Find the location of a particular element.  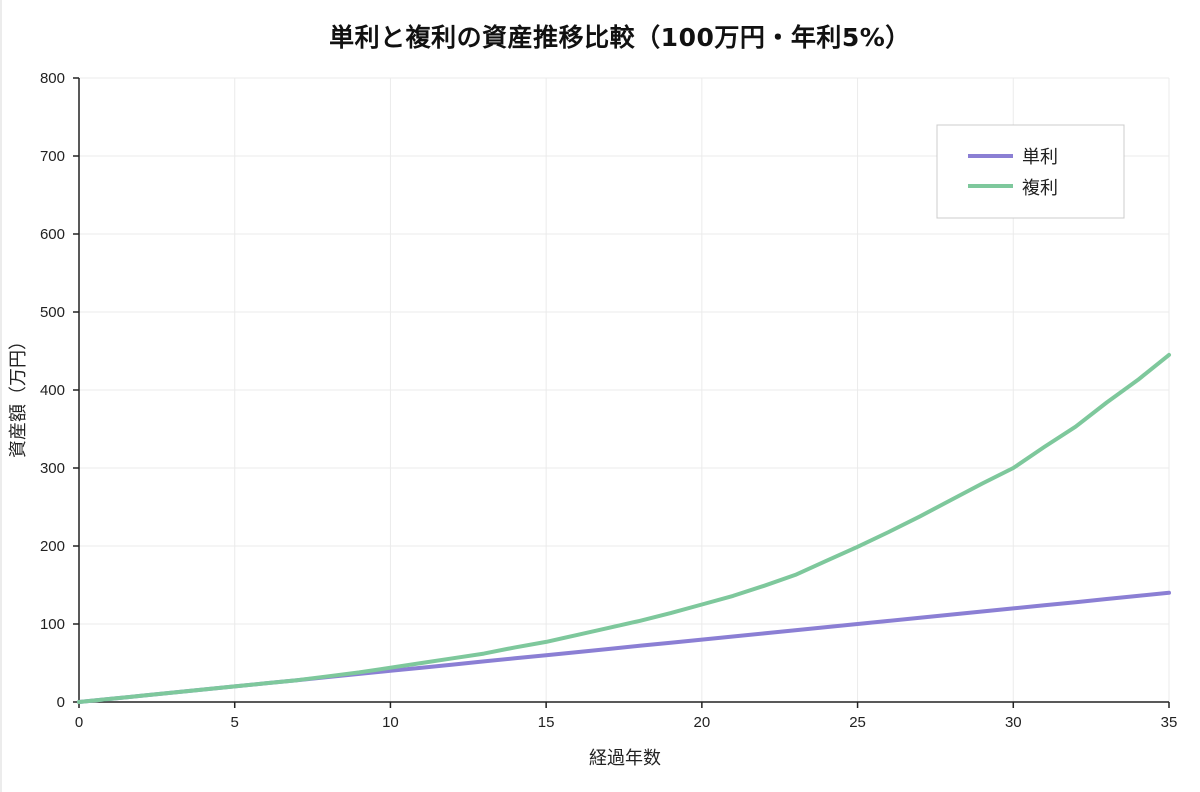

y-tick-label: 700 is located at coordinates (52, 156).